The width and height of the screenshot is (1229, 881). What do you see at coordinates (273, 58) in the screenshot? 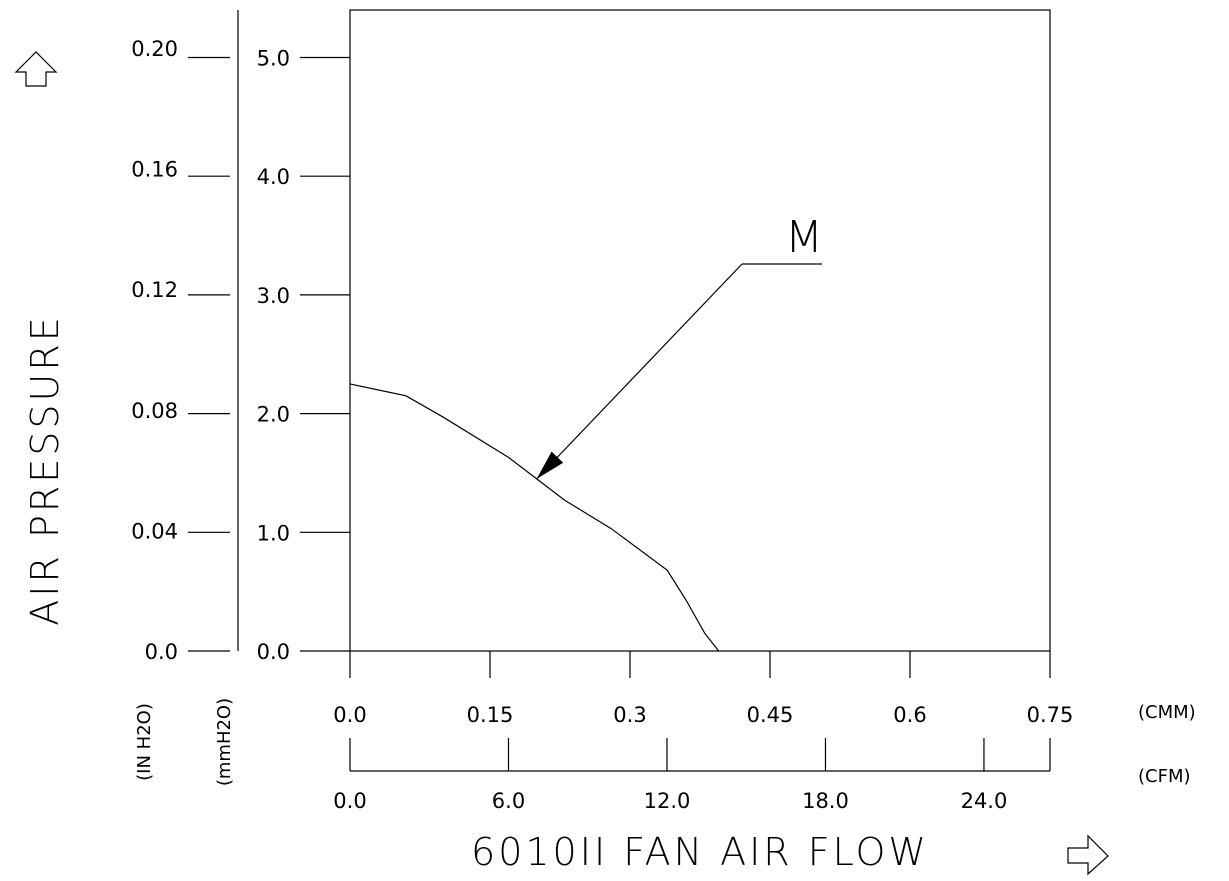
I see `y-tick-label-mmh2o: 5.0` at bounding box center [273, 58].